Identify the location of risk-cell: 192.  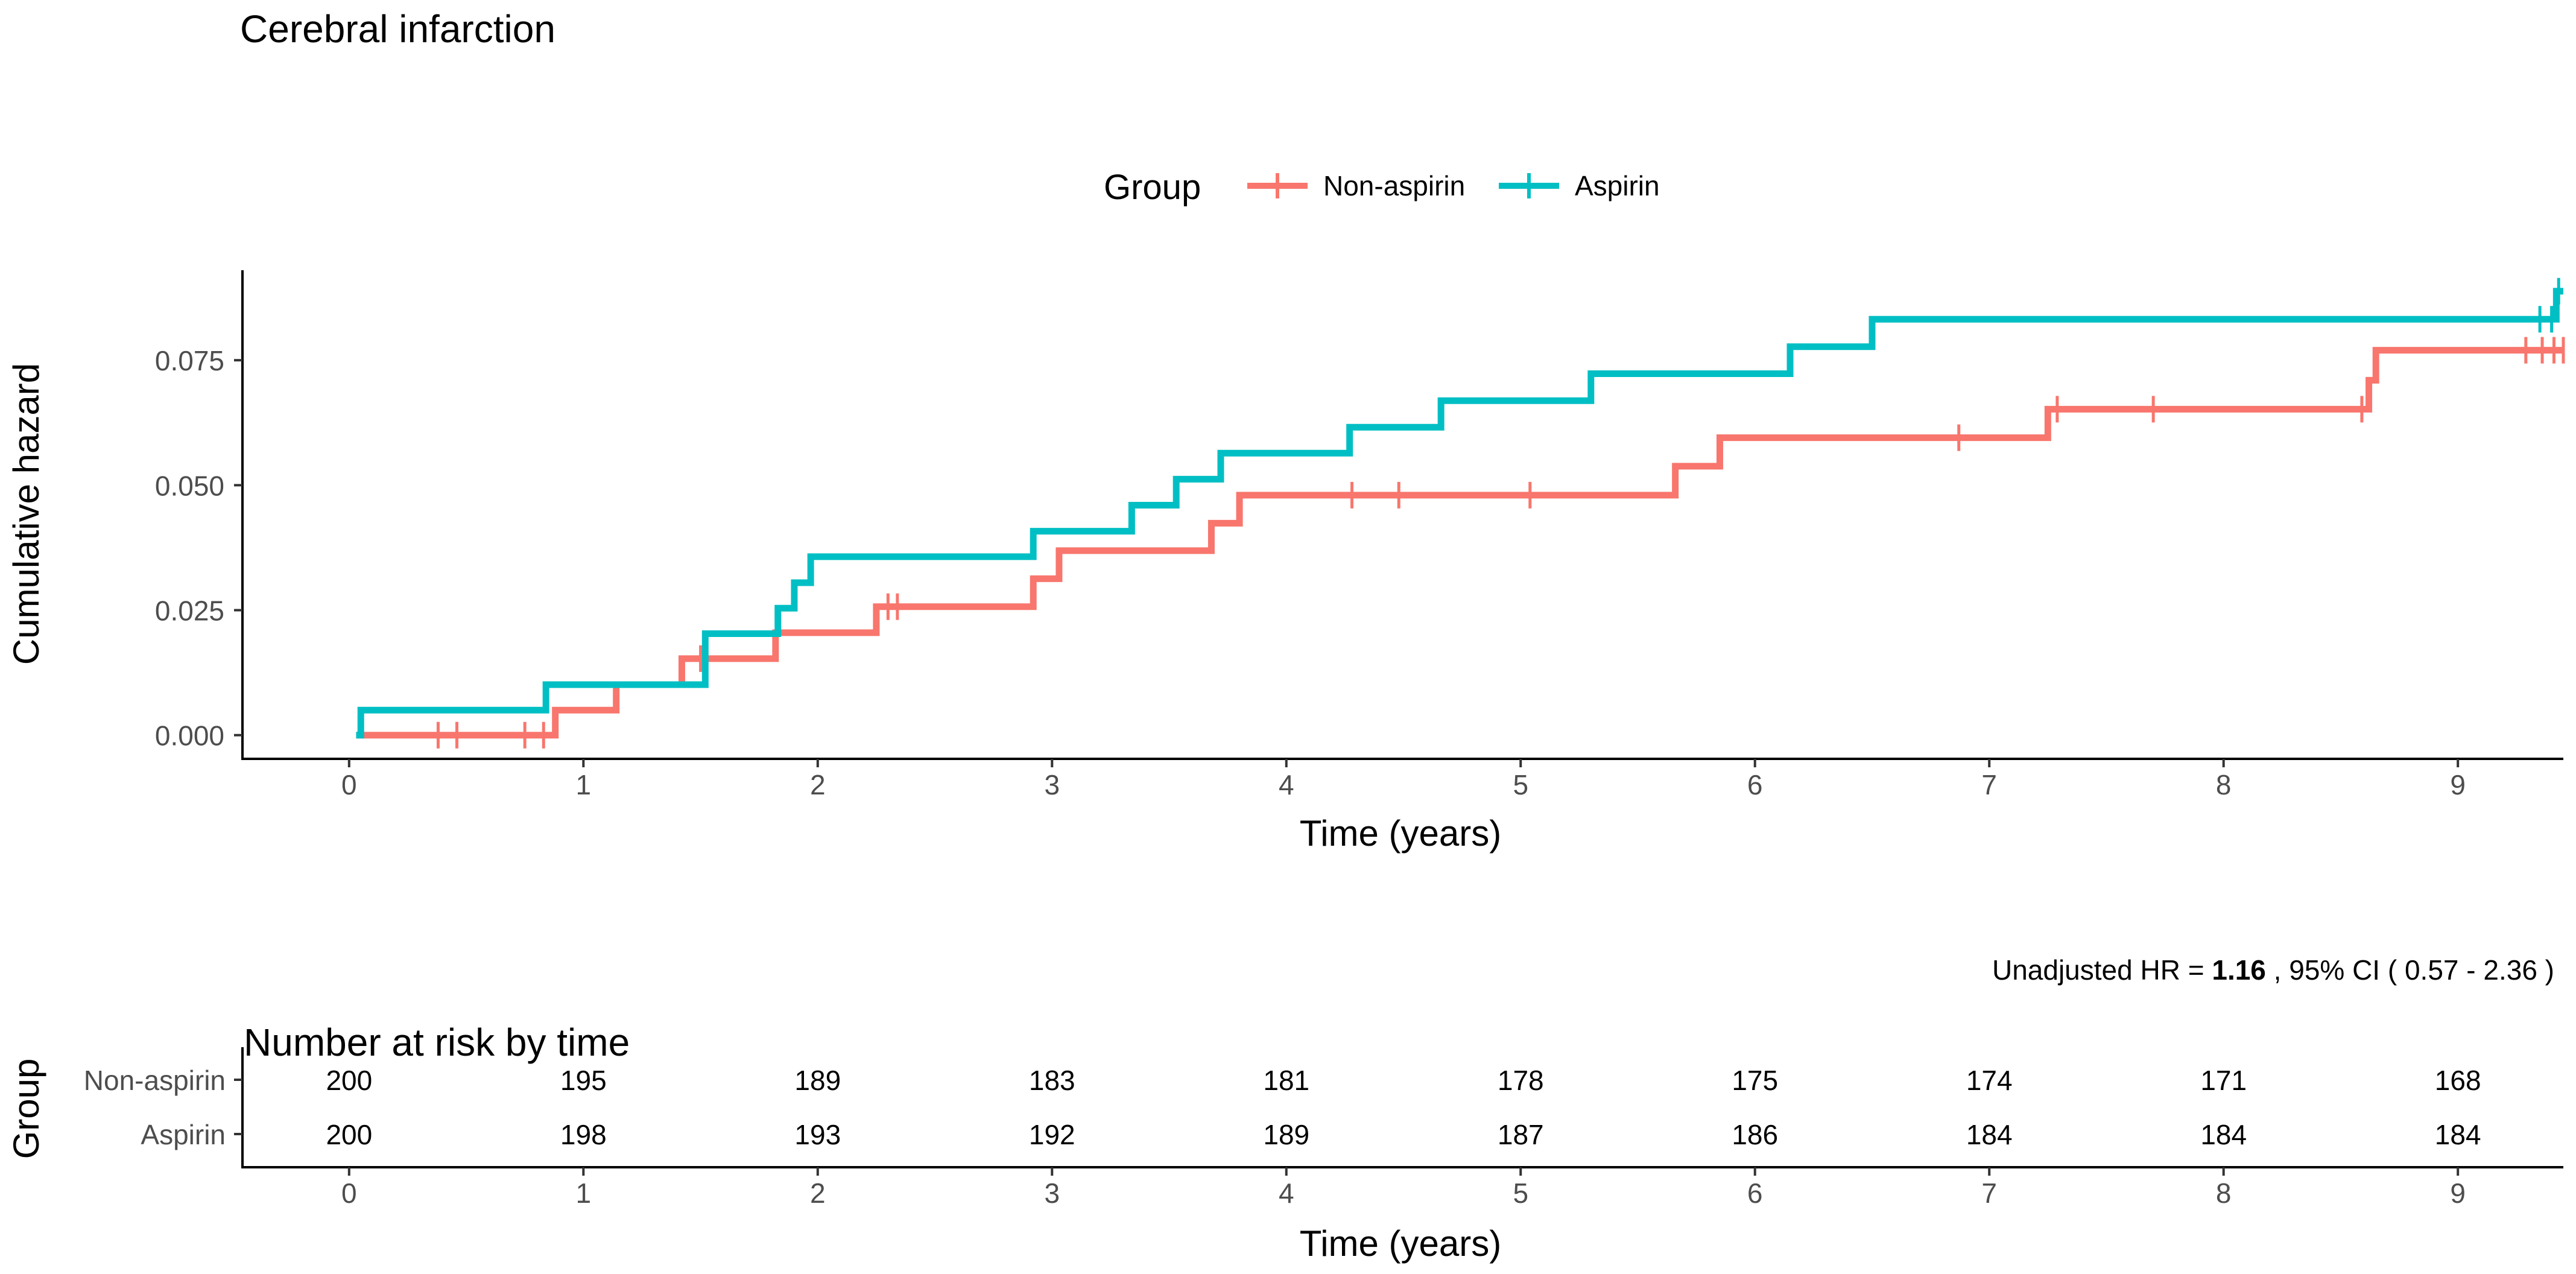
(1052, 1134).